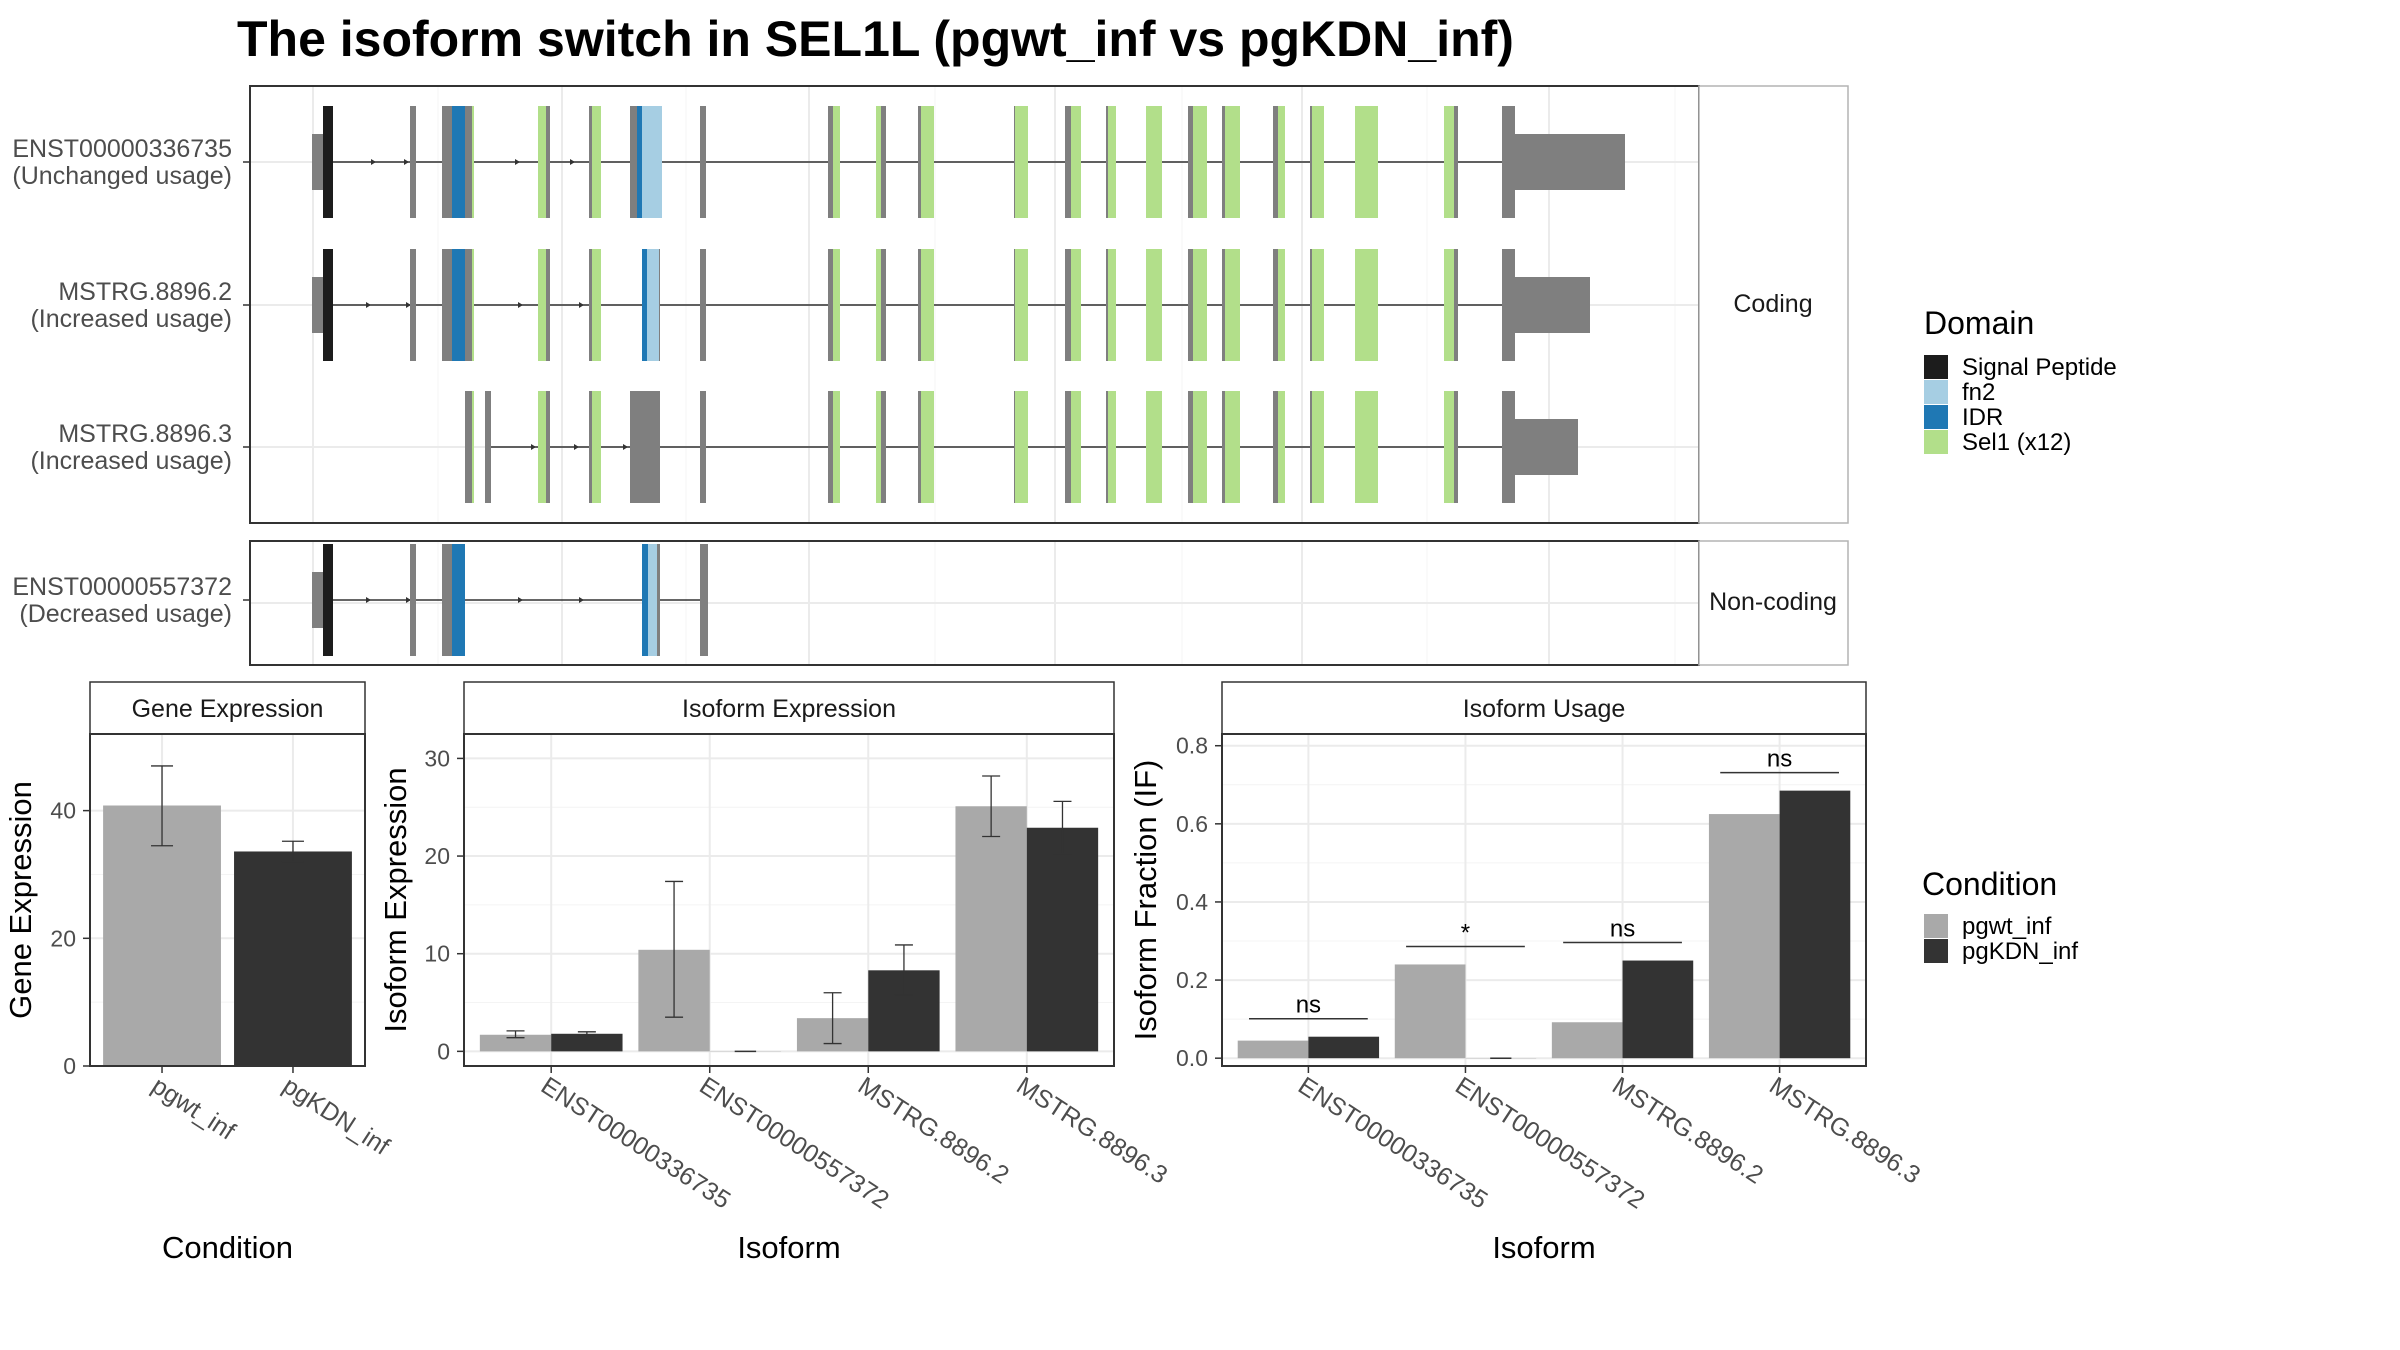 The width and height of the screenshot is (2400, 1350). I want to click on y-axis-title: Isoform Expression, so click(395, 899).